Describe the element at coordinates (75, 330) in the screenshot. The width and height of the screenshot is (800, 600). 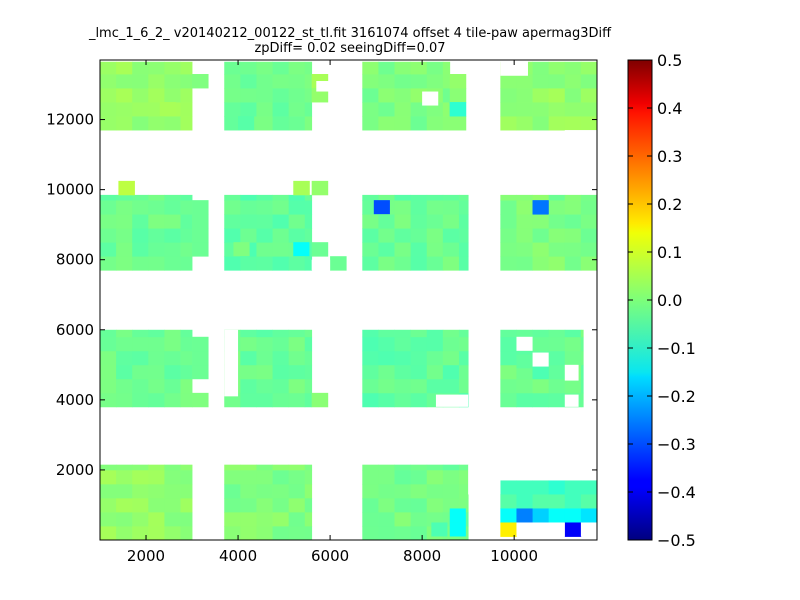
I see `y-tick-label: 6000` at that location.